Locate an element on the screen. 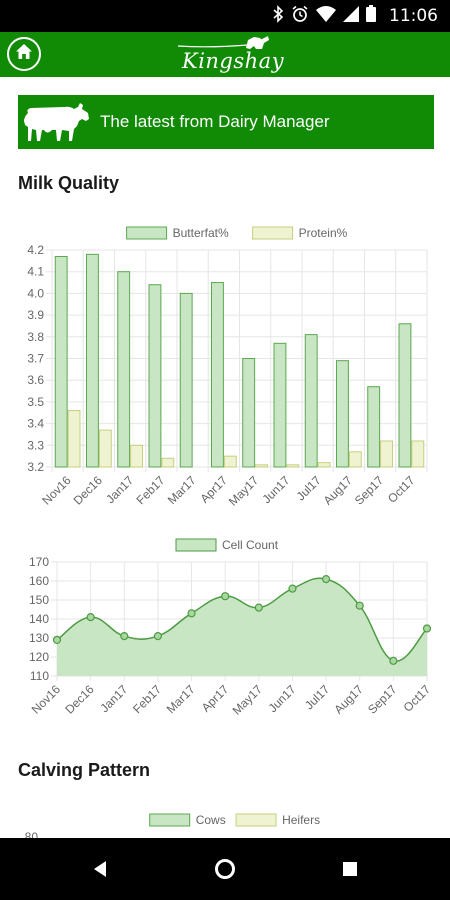 The width and height of the screenshot is (450, 900). status-bar: 11:06 is located at coordinates (225, 16).